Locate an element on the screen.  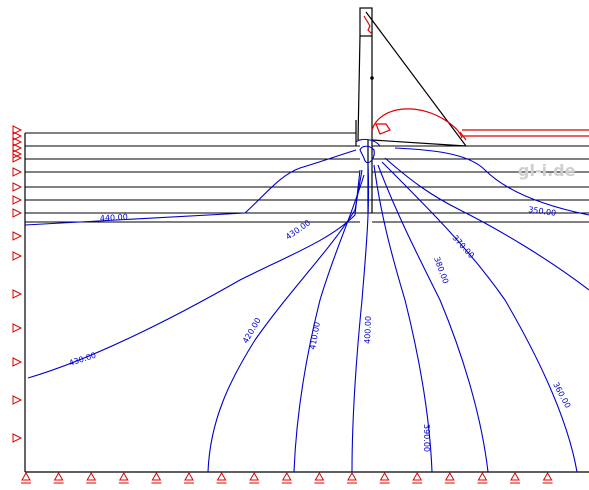
contour-label: 380.00 is located at coordinates (441, 270).